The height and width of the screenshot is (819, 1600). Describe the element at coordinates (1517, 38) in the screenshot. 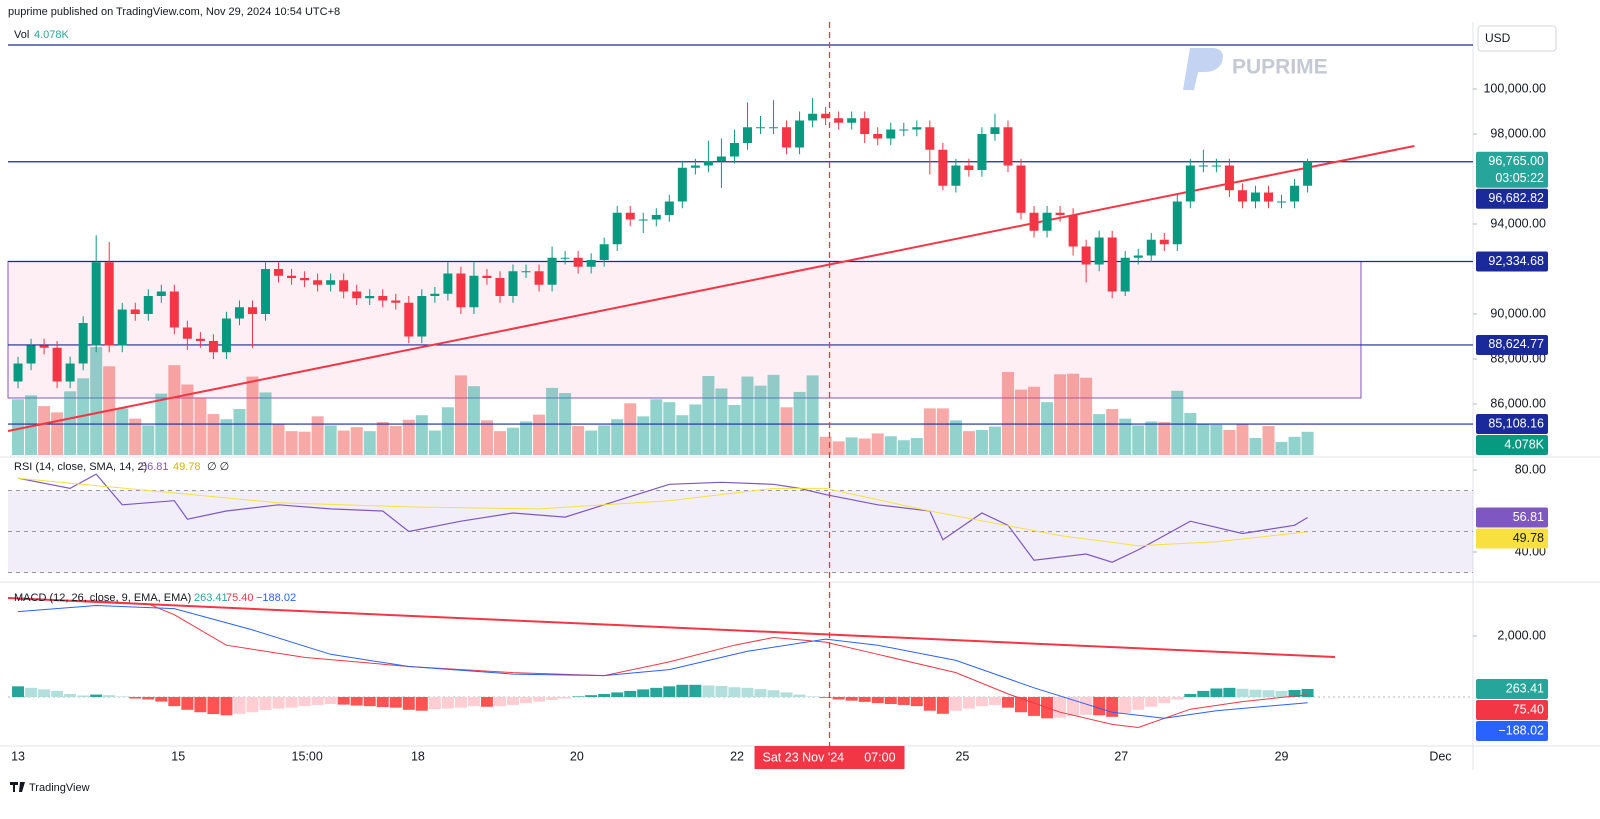

I see `currency-box` at that location.